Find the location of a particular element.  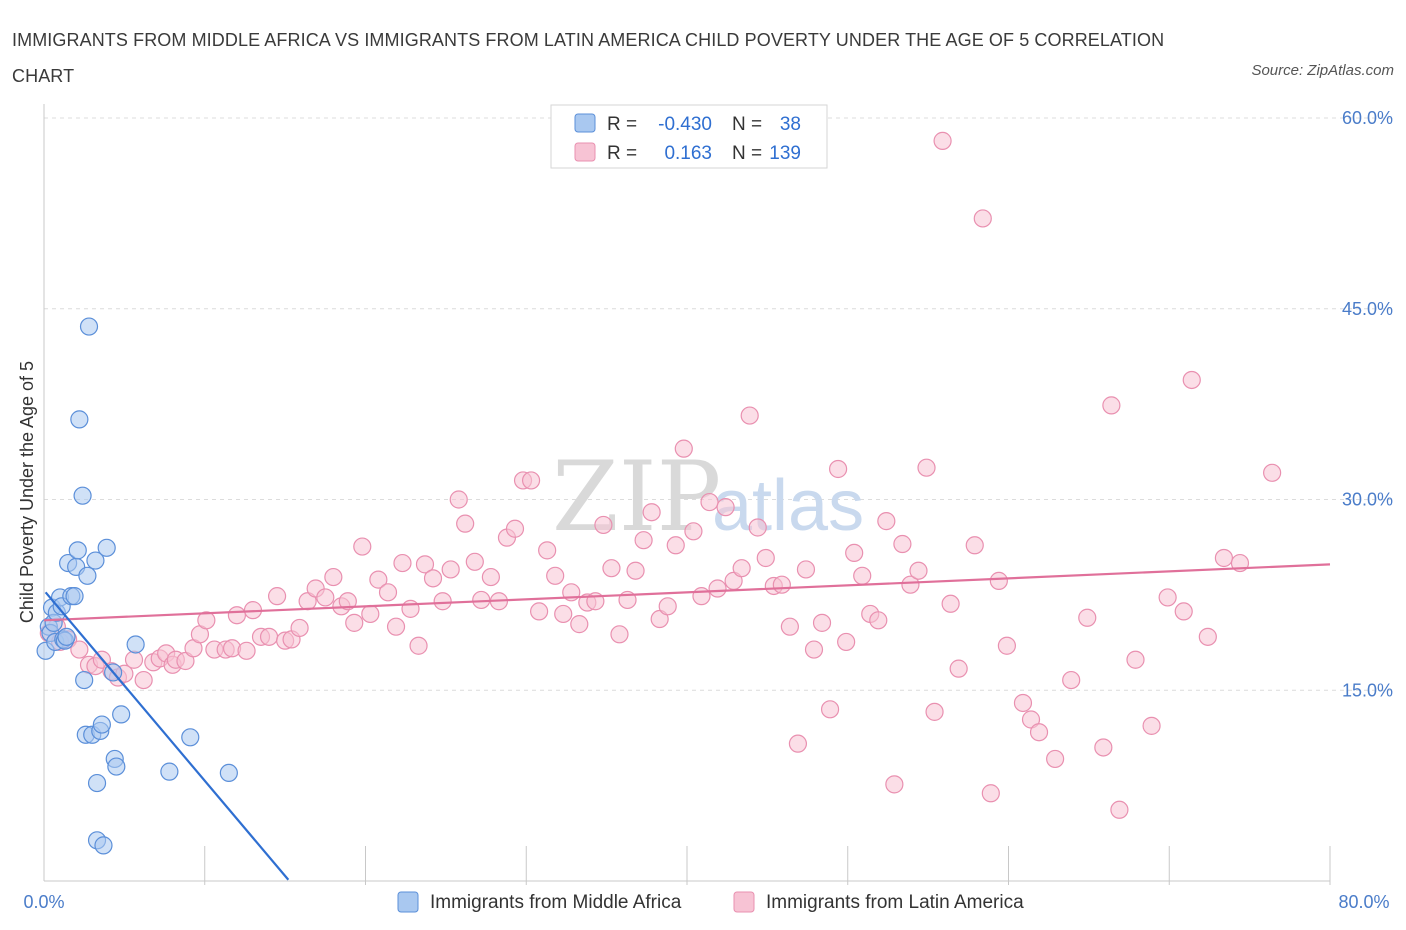

watermark-atlas: atlas is located at coordinates (788, 506).